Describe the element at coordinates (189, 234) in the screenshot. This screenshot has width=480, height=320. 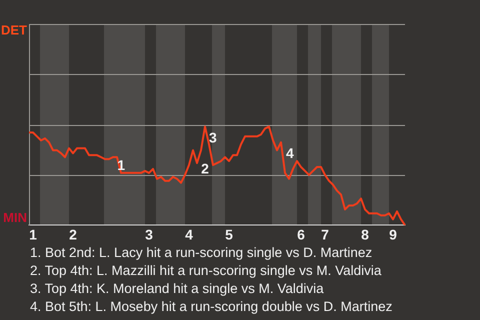
I see `x-tick-label: 4` at that location.